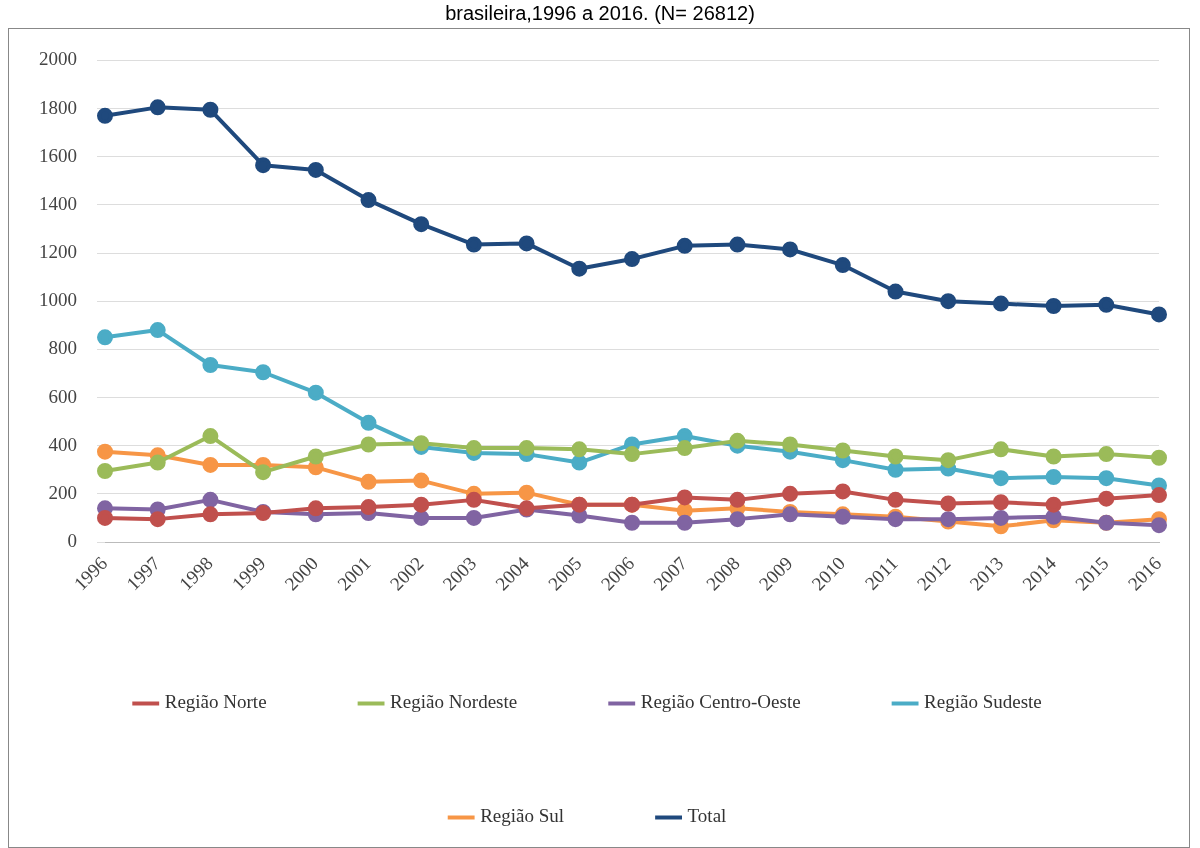 The width and height of the screenshot is (1200, 848). What do you see at coordinates (58, 155) in the screenshot?
I see `y-tick-label: 1600` at bounding box center [58, 155].